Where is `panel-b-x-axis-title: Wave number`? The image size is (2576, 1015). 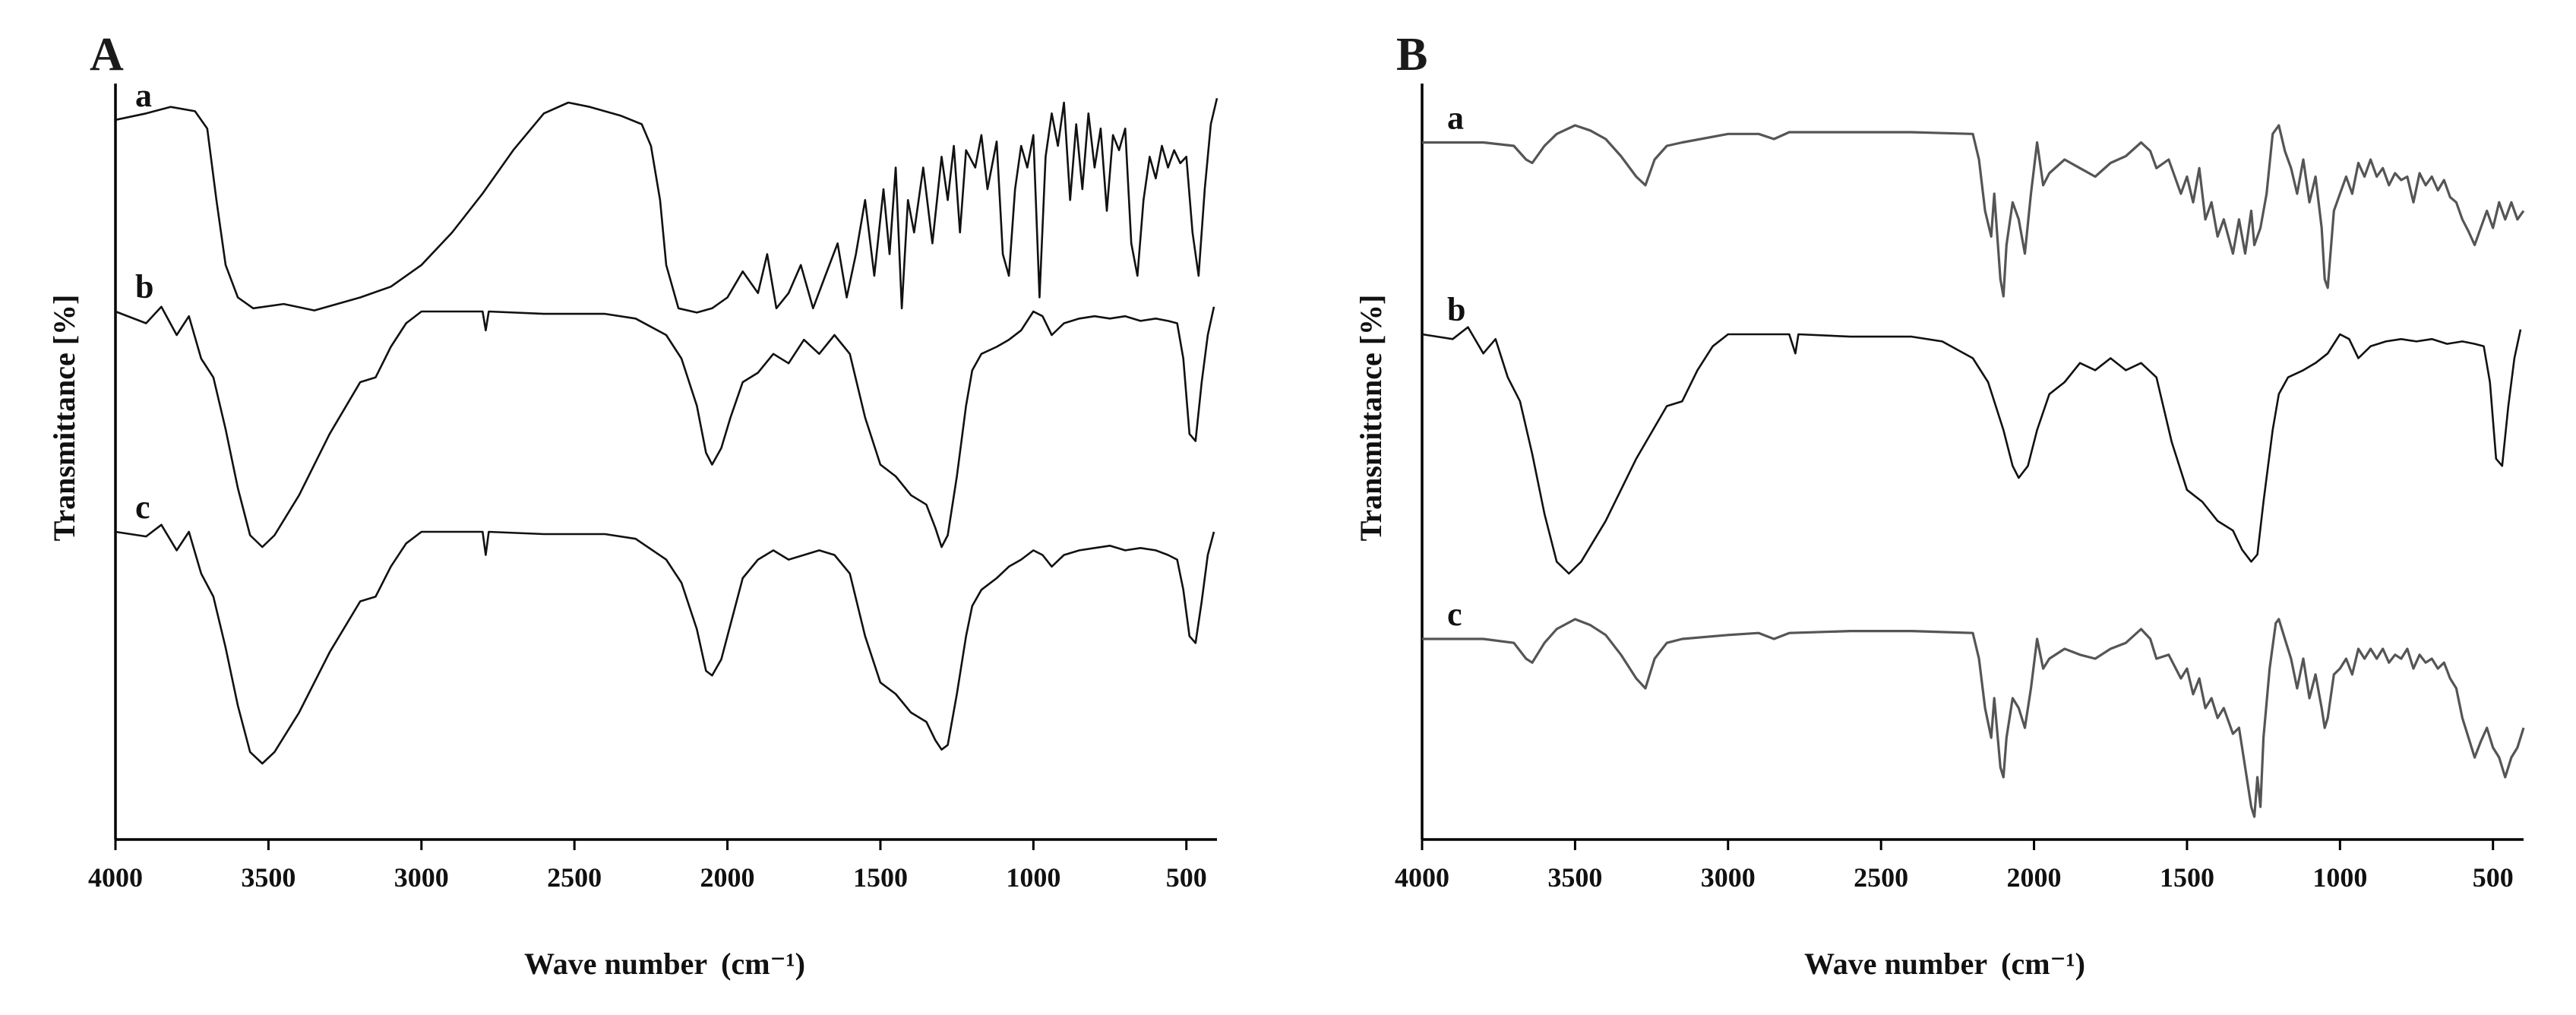 panel-b-x-axis-title: Wave number is located at coordinates (1895, 964).